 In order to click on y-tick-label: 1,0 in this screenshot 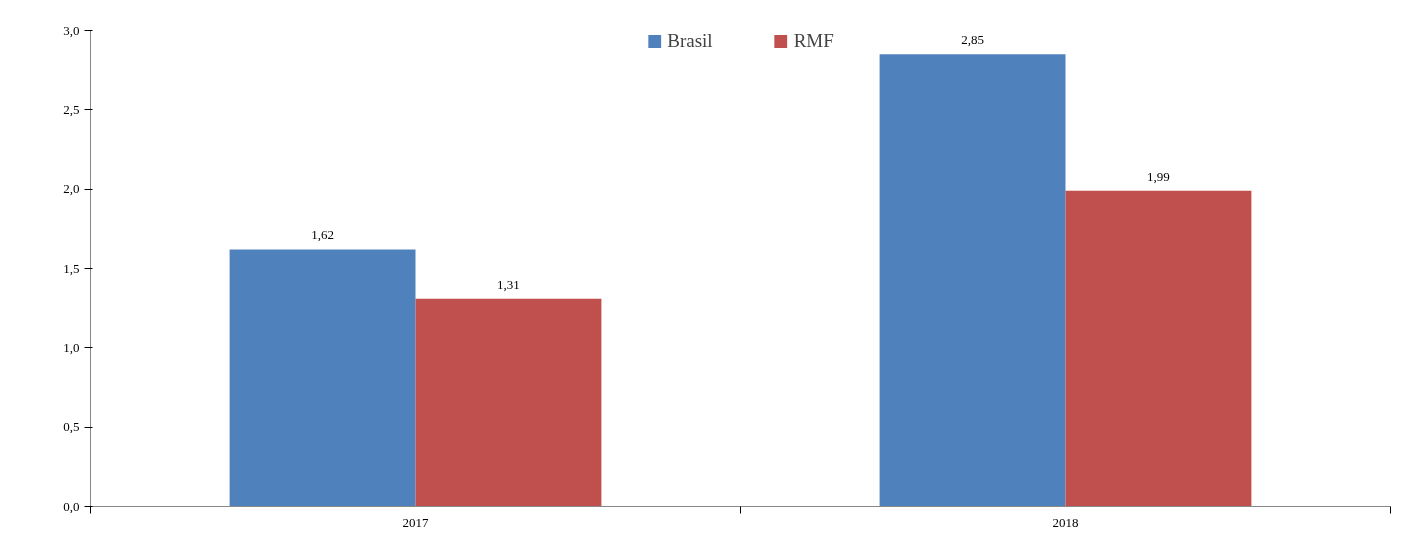, I will do `click(71, 347)`.